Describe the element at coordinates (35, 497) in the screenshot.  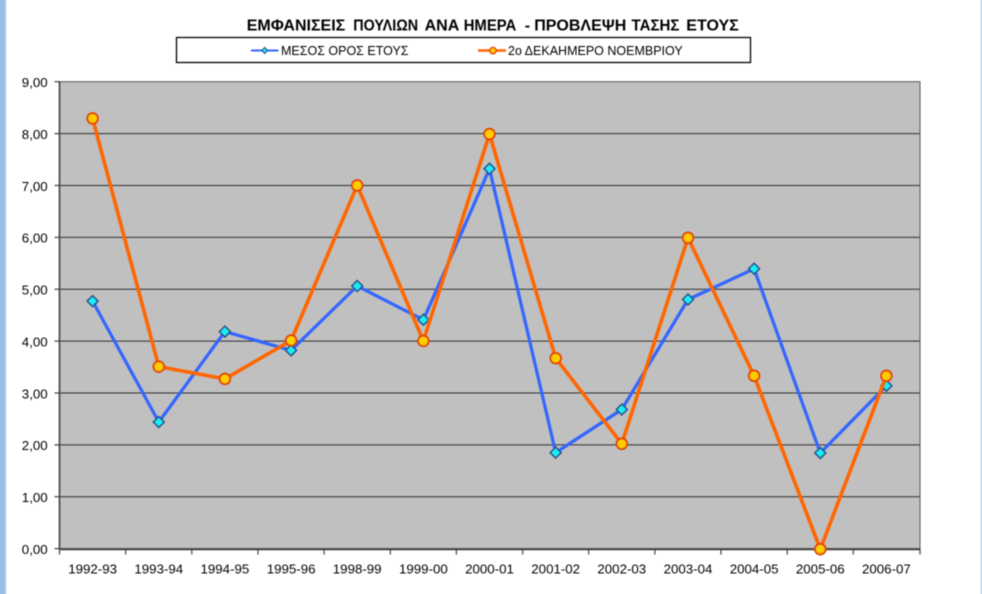
I see `svg-text: 1,00` at that location.